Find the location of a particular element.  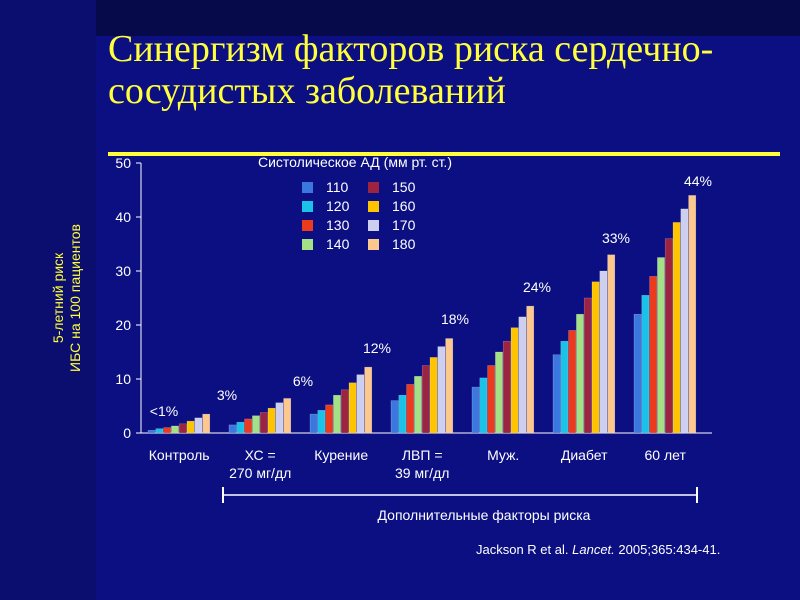

category-label: 60 лет is located at coordinates (666, 455).